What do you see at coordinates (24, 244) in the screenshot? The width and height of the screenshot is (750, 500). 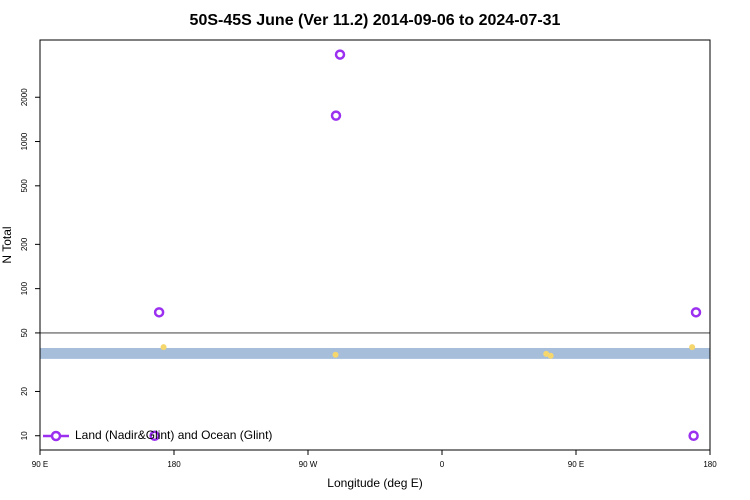 I see `y-tick-label: 200` at bounding box center [24, 244].